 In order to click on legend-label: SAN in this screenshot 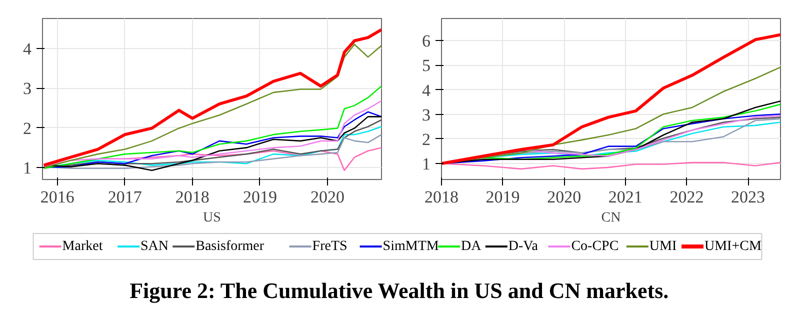, I will do `click(154, 246)`.